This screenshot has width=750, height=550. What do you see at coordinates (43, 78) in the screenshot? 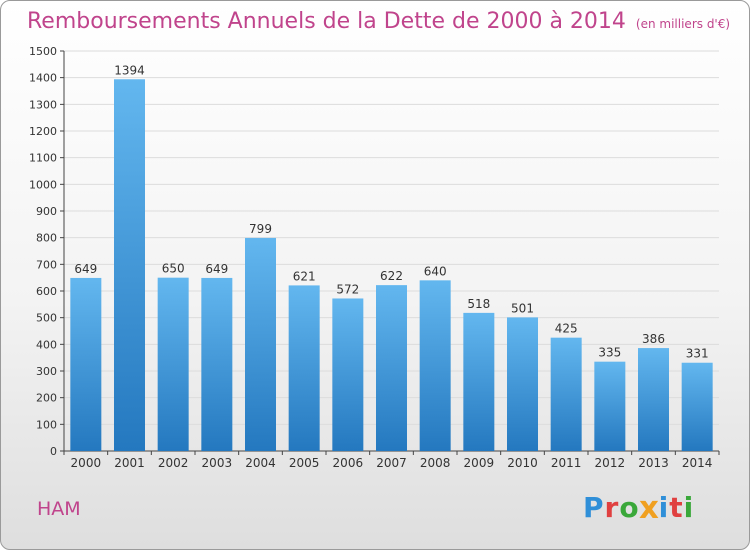
I see `y-tick-label: 1400` at bounding box center [43, 78].